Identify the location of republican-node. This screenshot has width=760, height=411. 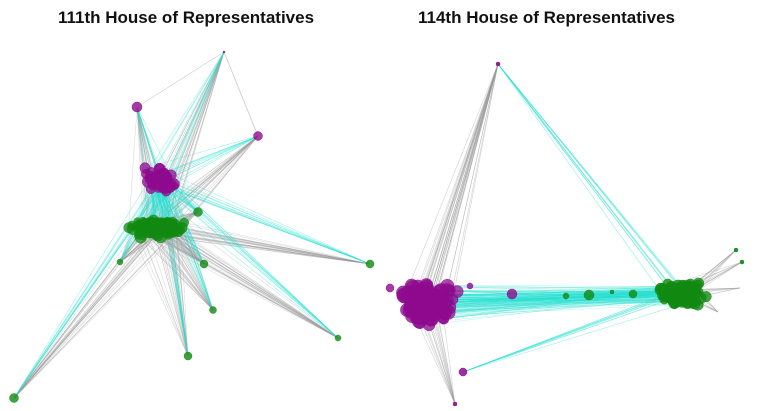
(403, 292).